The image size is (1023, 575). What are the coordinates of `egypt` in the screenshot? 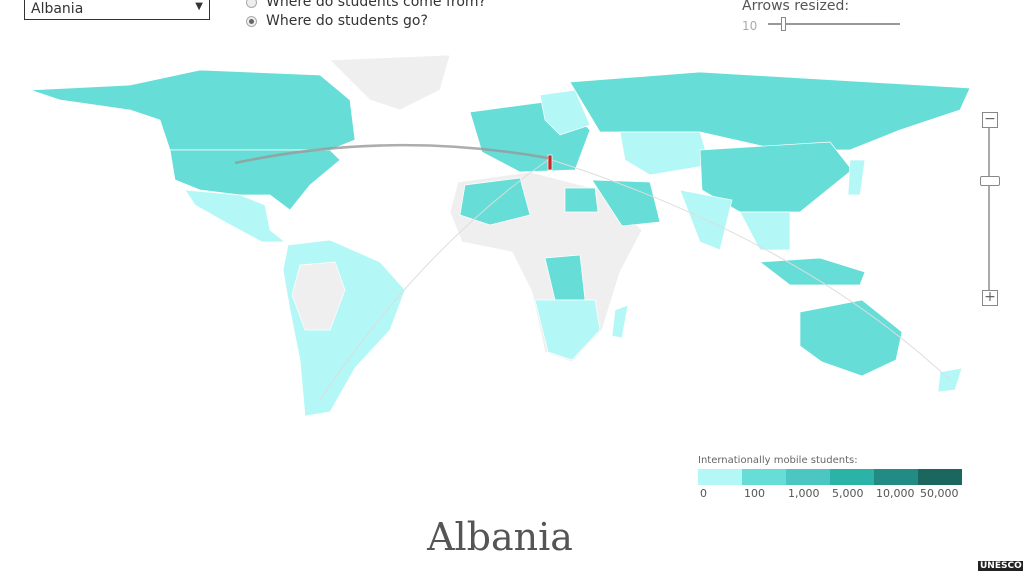 It's located at (581, 200).